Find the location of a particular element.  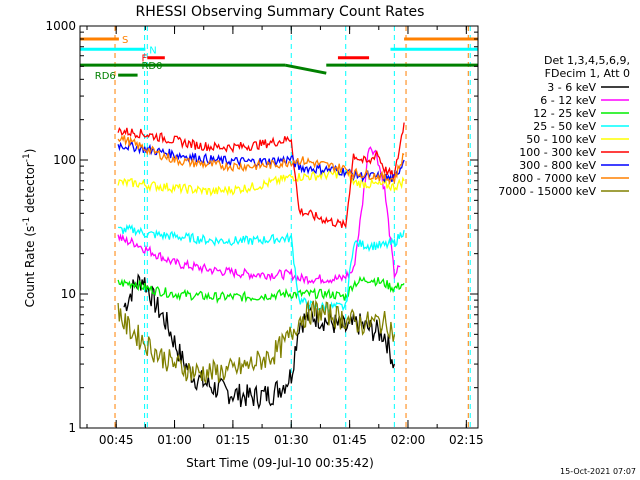

series-12-25-kev is located at coordinates (261, 290).